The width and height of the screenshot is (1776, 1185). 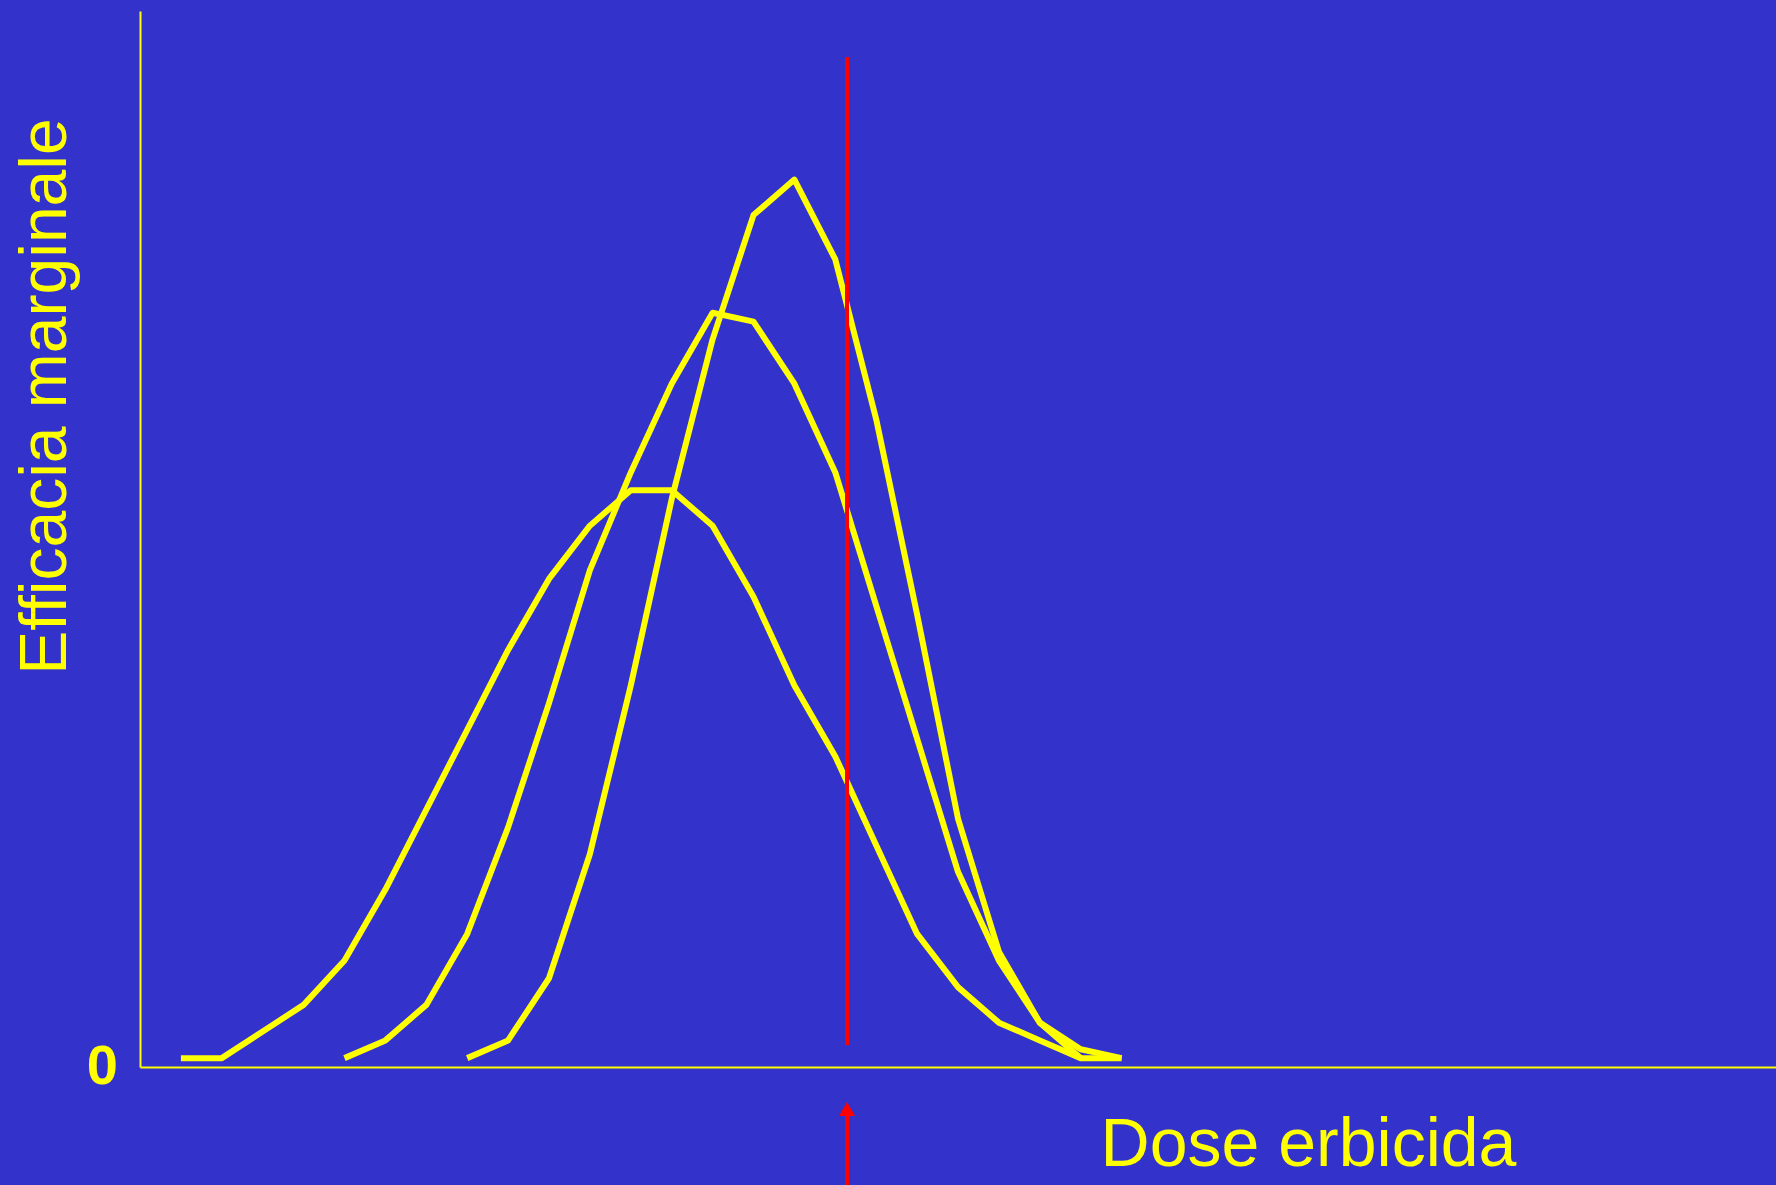 I want to click on x-axis-title: Dose erbicida, so click(x=1308, y=1141).